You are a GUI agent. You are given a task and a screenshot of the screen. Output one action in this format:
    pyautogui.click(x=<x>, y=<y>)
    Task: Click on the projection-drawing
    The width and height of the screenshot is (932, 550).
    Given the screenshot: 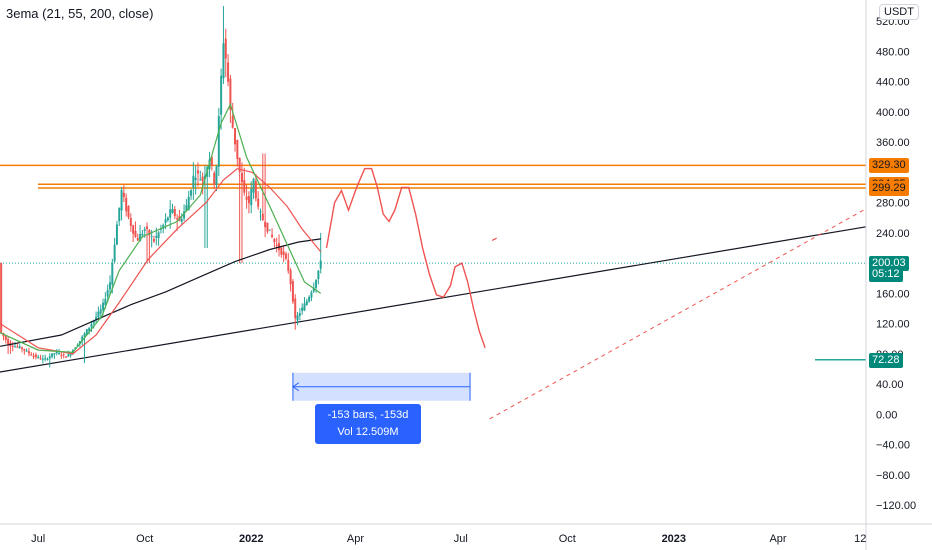 What is the action you would take?
    pyautogui.click(x=411, y=258)
    